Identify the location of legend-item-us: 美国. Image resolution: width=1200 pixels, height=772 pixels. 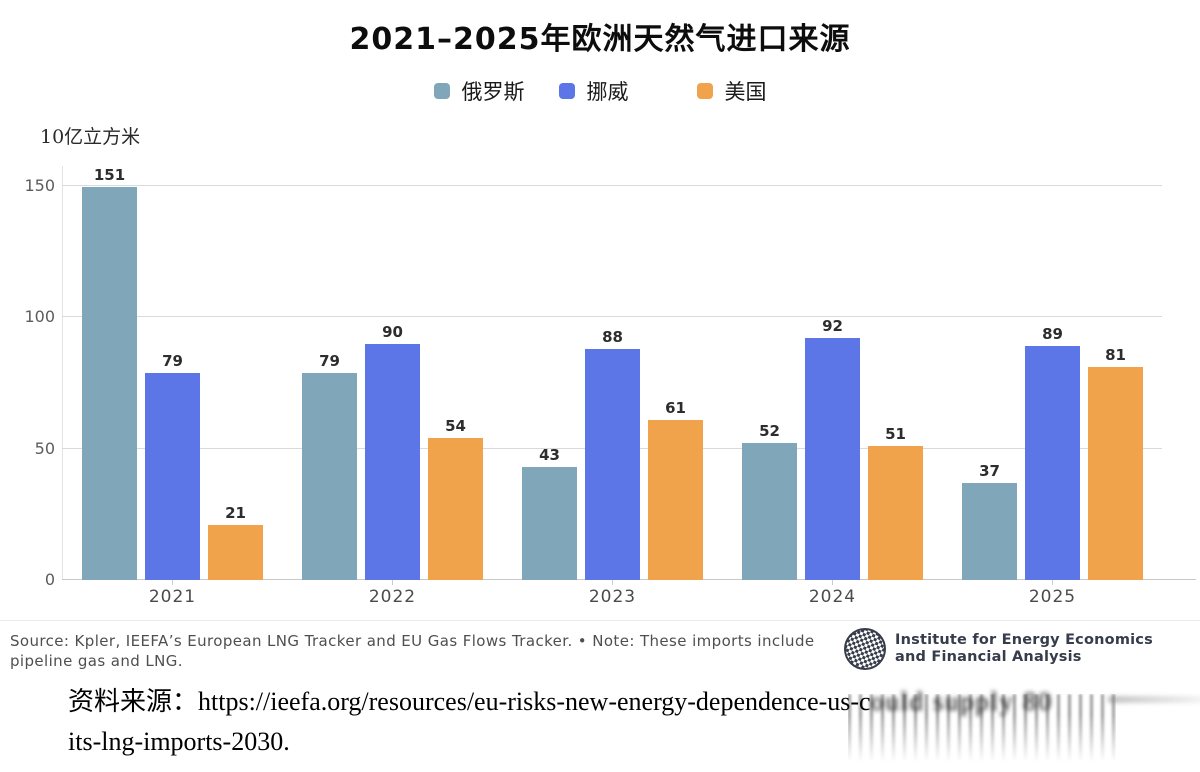
(731, 91).